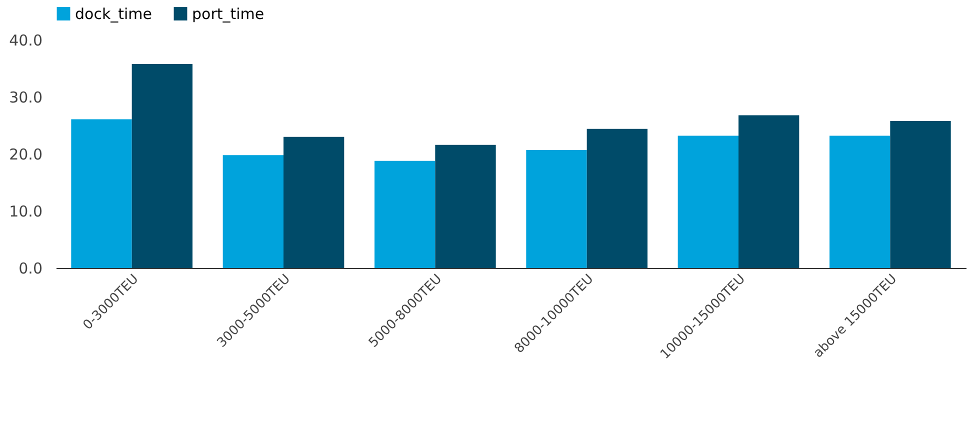 The width and height of the screenshot is (974, 432). Describe the element at coordinates (25, 155) in the screenshot. I see `y-tick-label: 20.0` at that location.